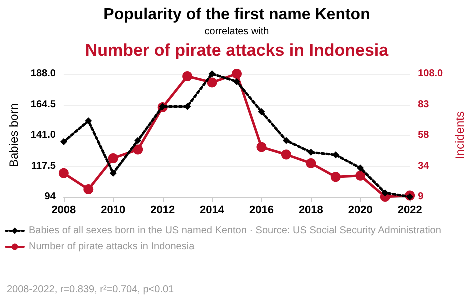  I want to click on y-axis-title: Babies born, so click(14, 135).